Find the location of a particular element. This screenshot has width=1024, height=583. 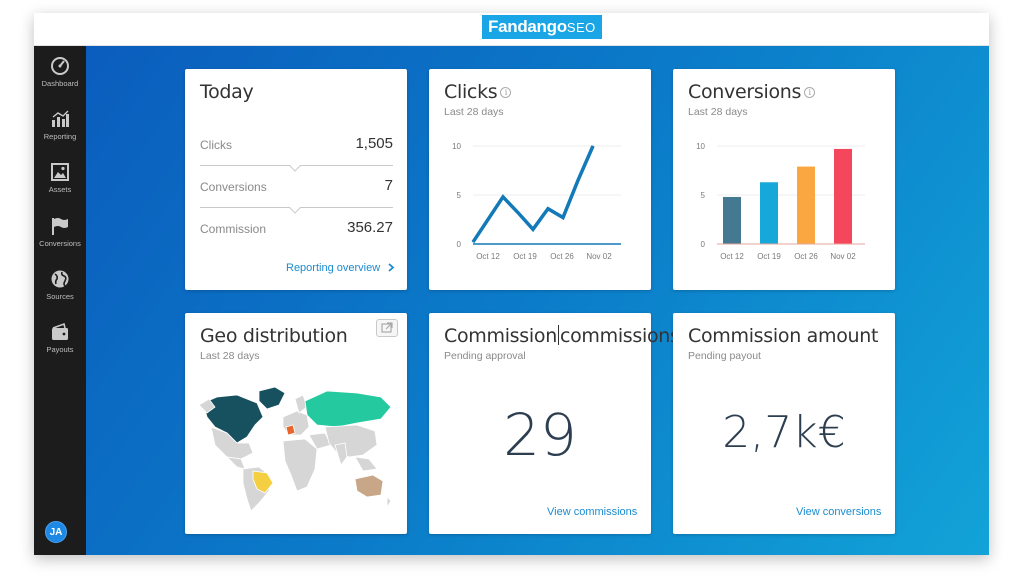

stat-label: Commission is located at coordinates (233, 229).